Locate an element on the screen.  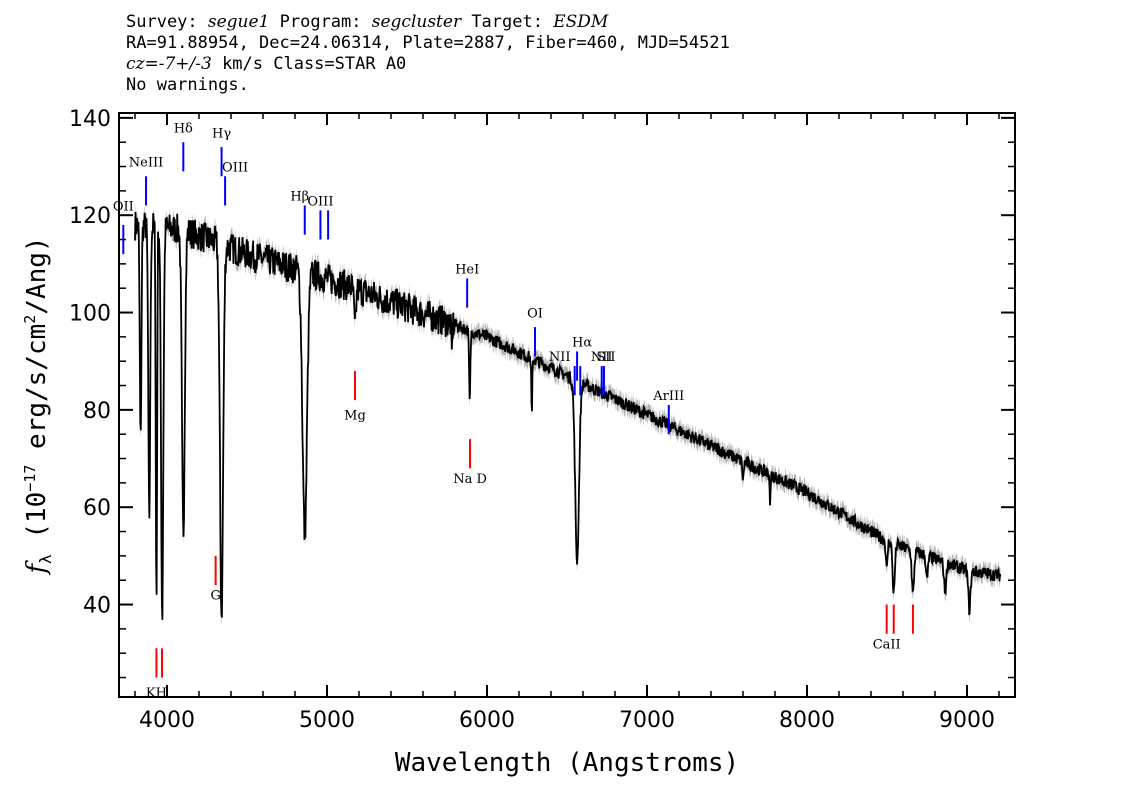
x-tick-label-2: 6000 is located at coordinates (487, 720).